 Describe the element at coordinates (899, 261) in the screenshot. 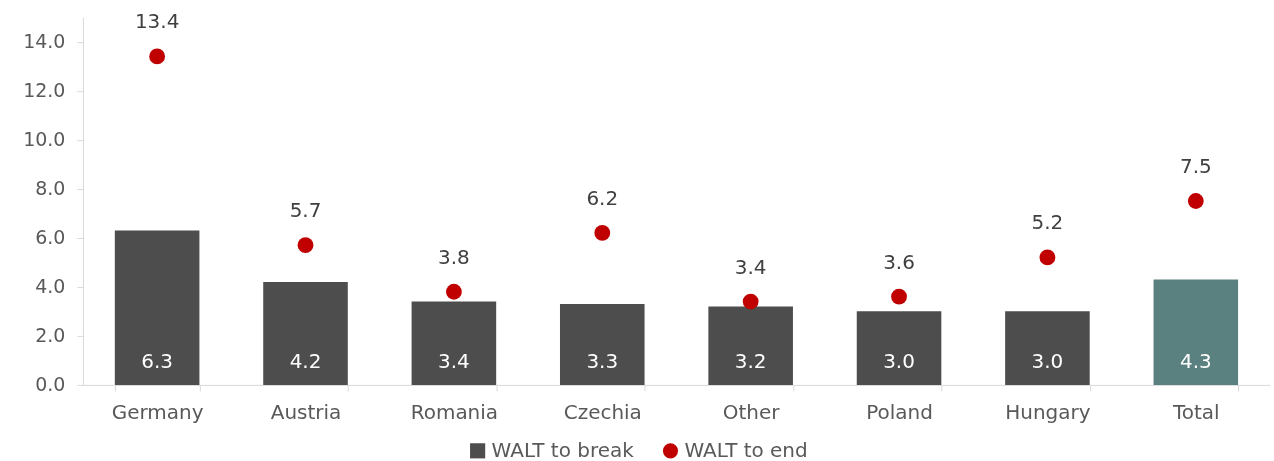

I see `data-label: 3.6` at that location.